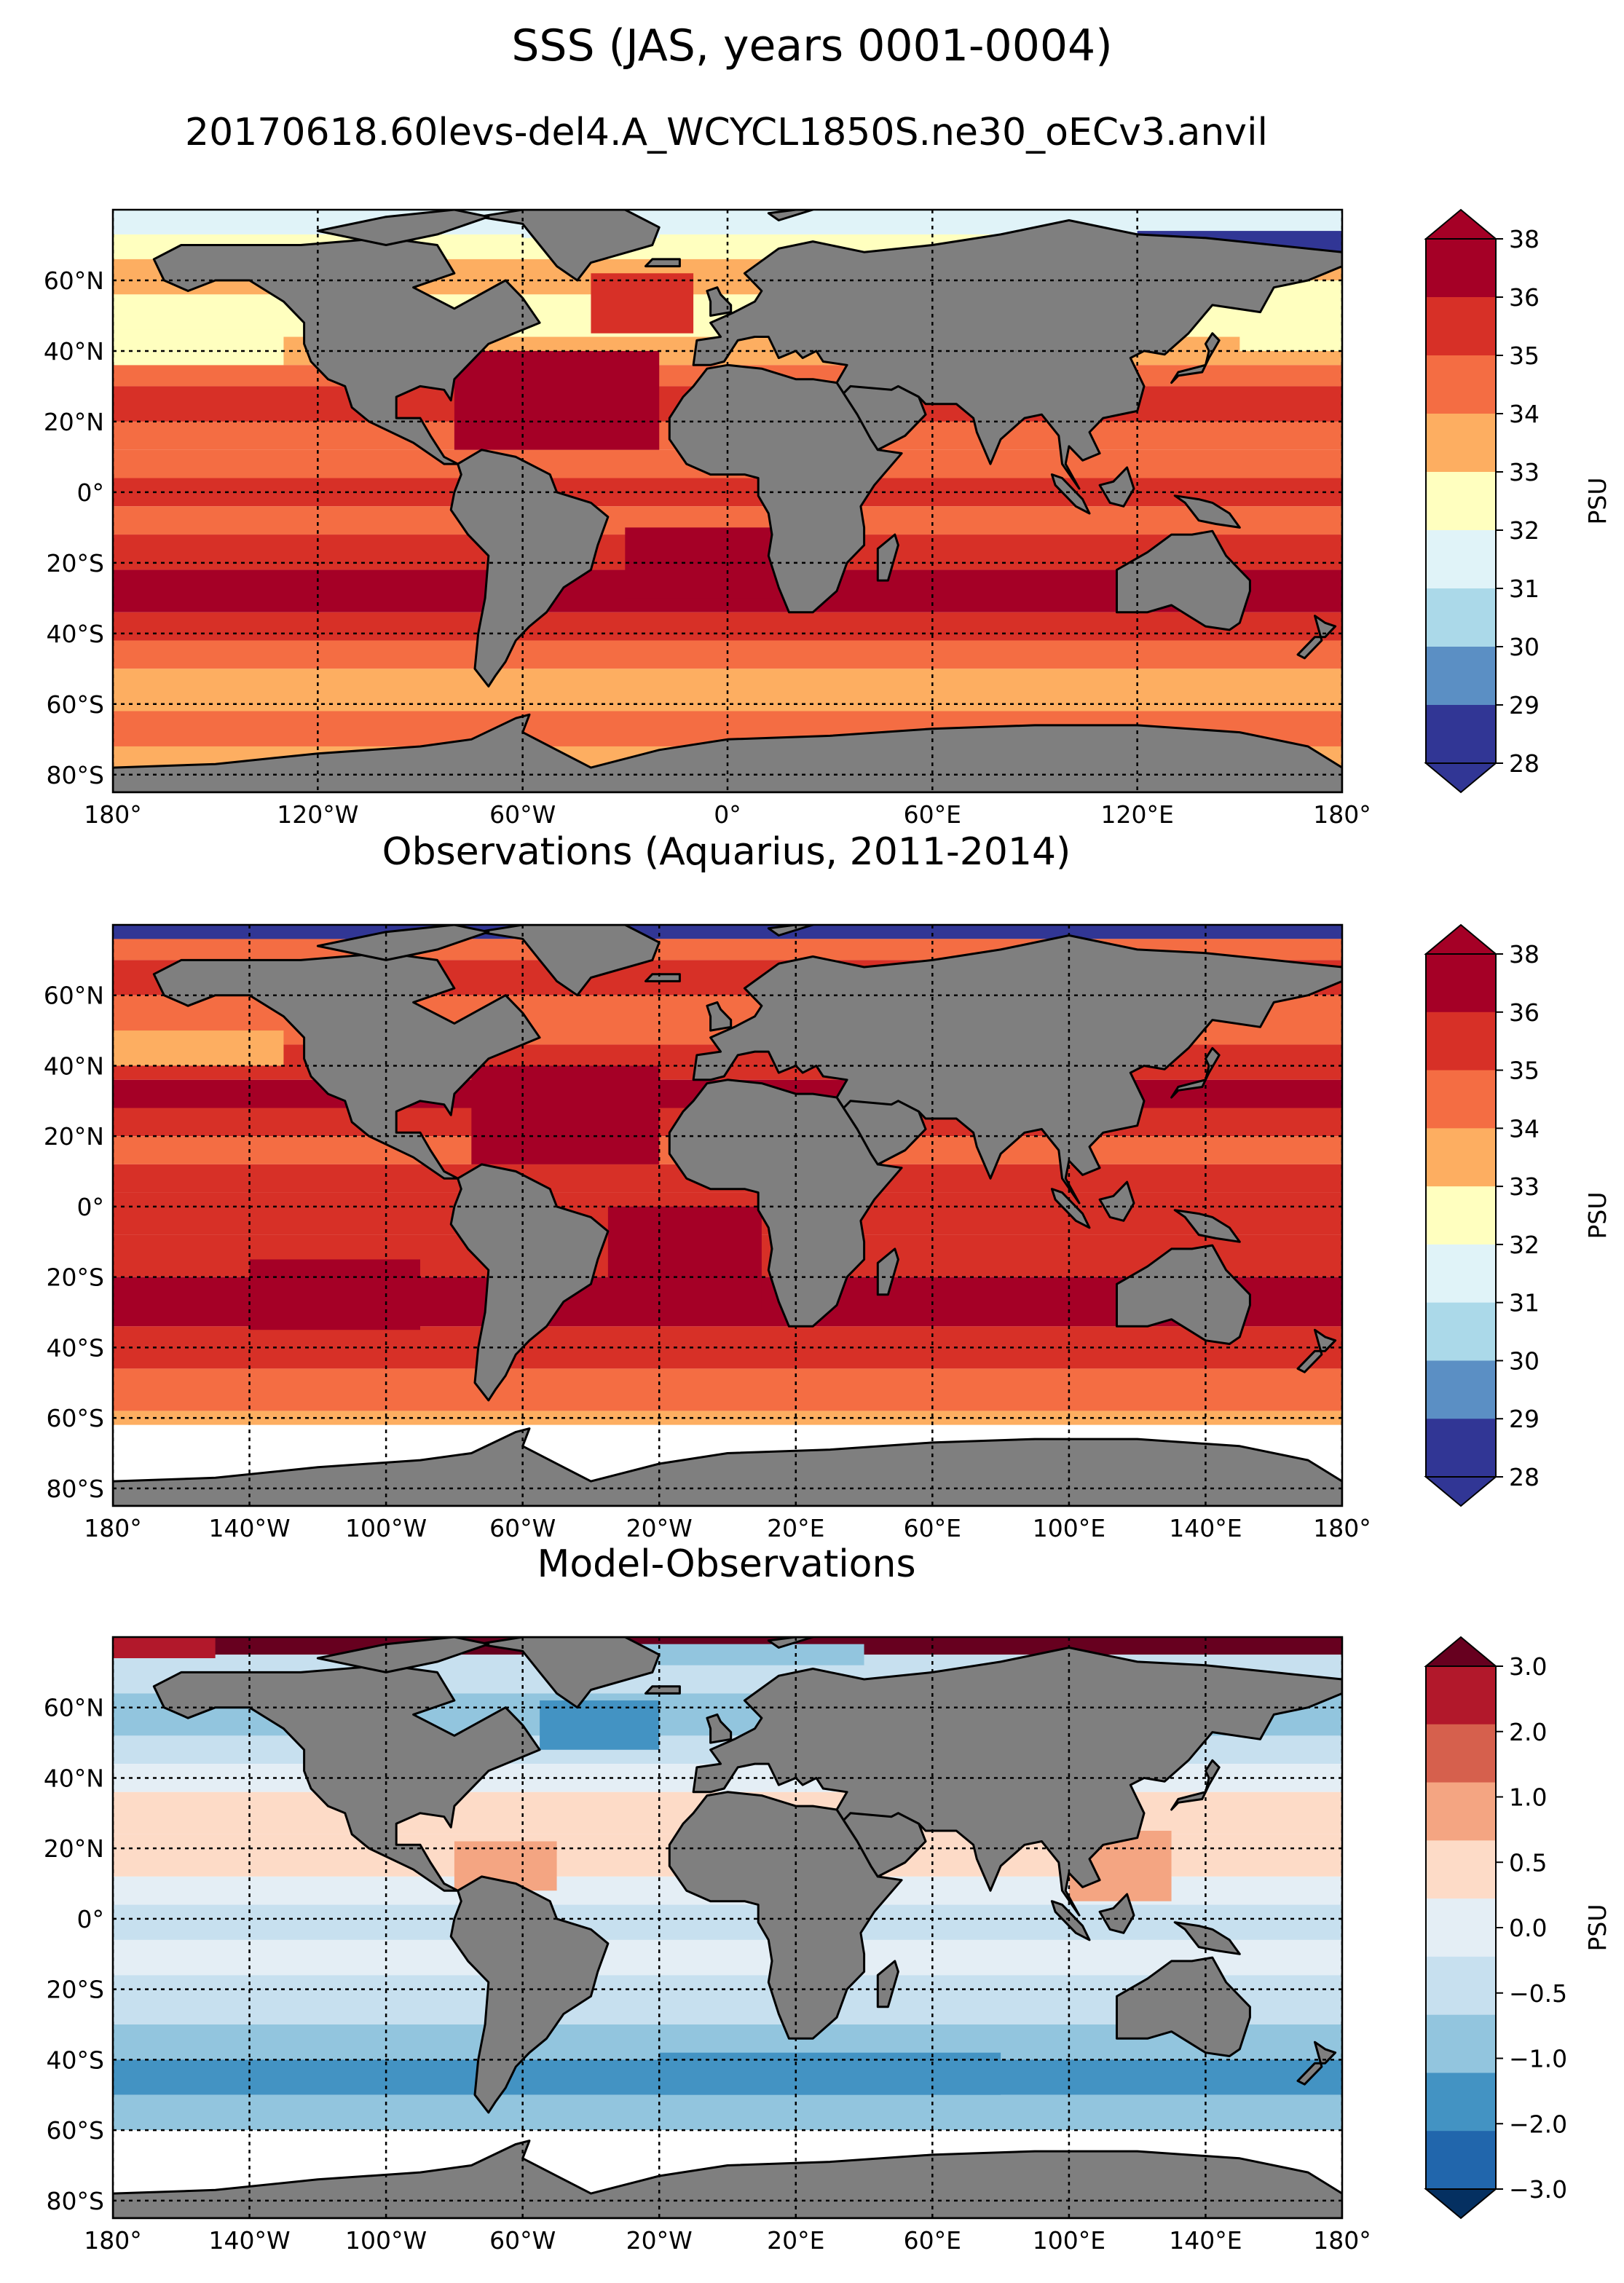 The image size is (1624, 2283). What do you see at coordinates (1524, 1245) in the screenshot?
I see `colorbar-tick-label: 32` at bounding box center [1524, 1245].